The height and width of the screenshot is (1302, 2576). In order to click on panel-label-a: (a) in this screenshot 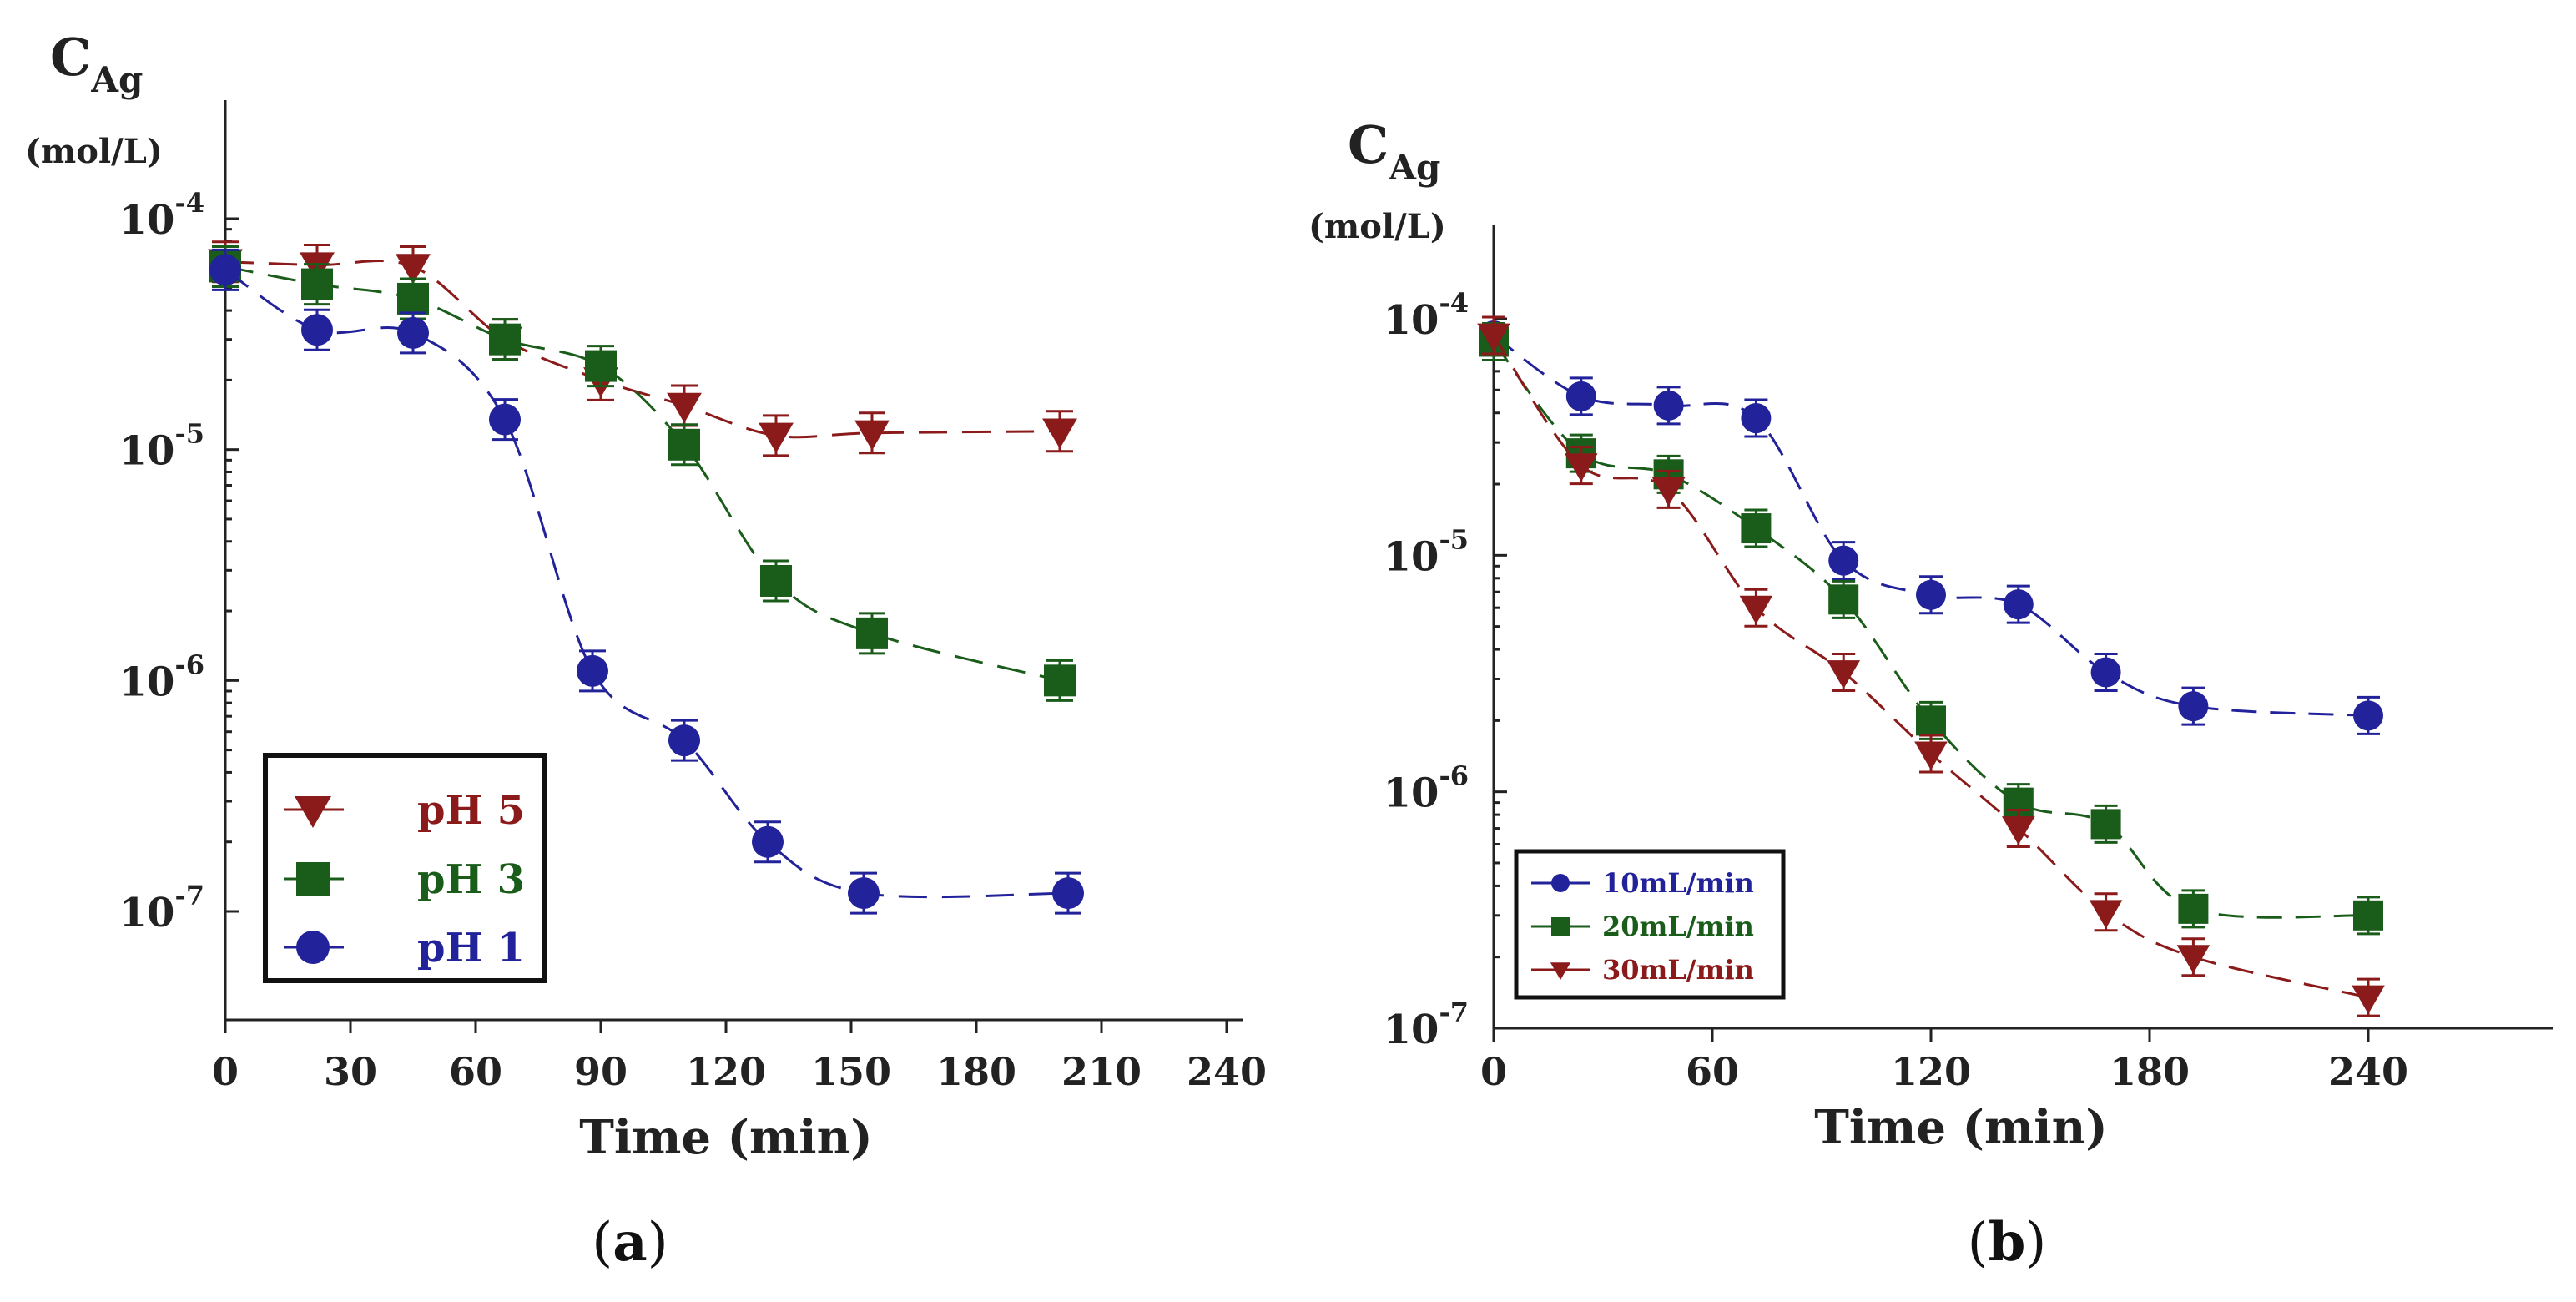, I will do `click(630, 1242)`.